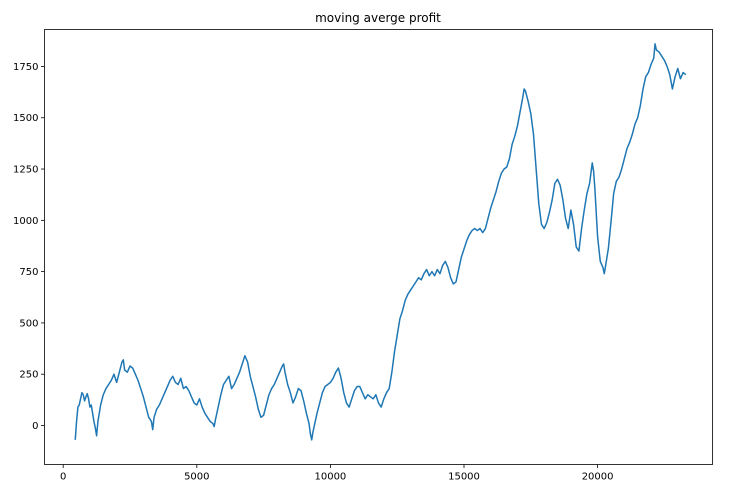  Describe the element at coordinates (35, 426) in the screenshot. I see `y-tick-label: 0` at that location.